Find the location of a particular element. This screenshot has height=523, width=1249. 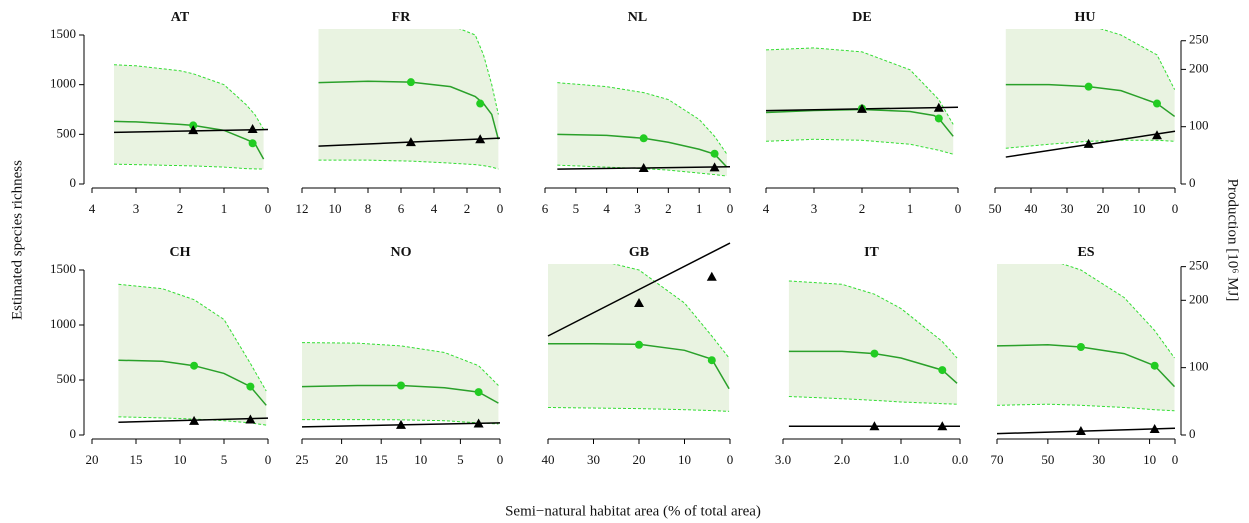

y-tick-label: 0 is located at coordinates (73, 182).